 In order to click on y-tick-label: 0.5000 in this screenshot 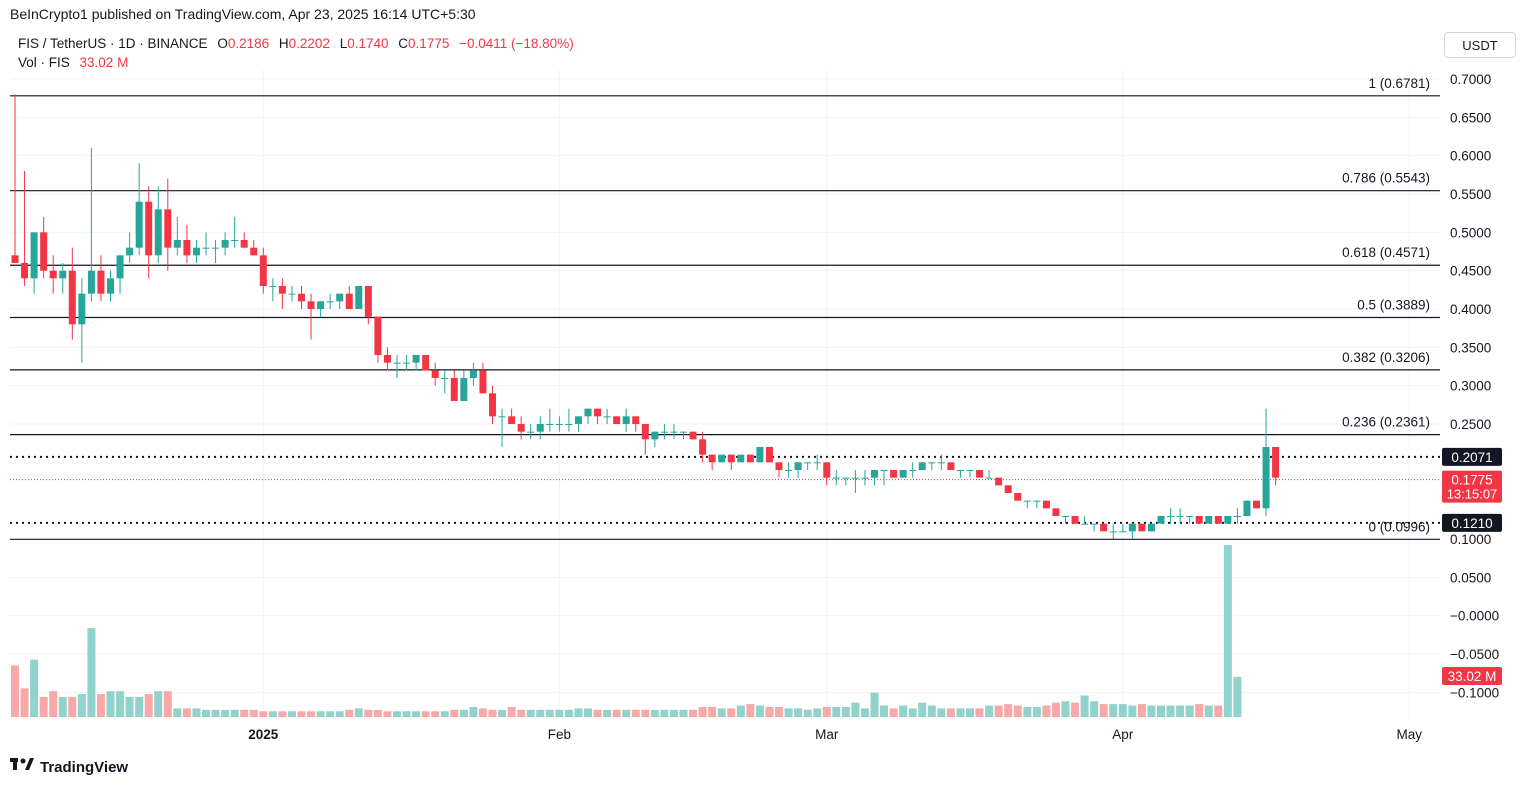, I will do `click(1470, 232)`.